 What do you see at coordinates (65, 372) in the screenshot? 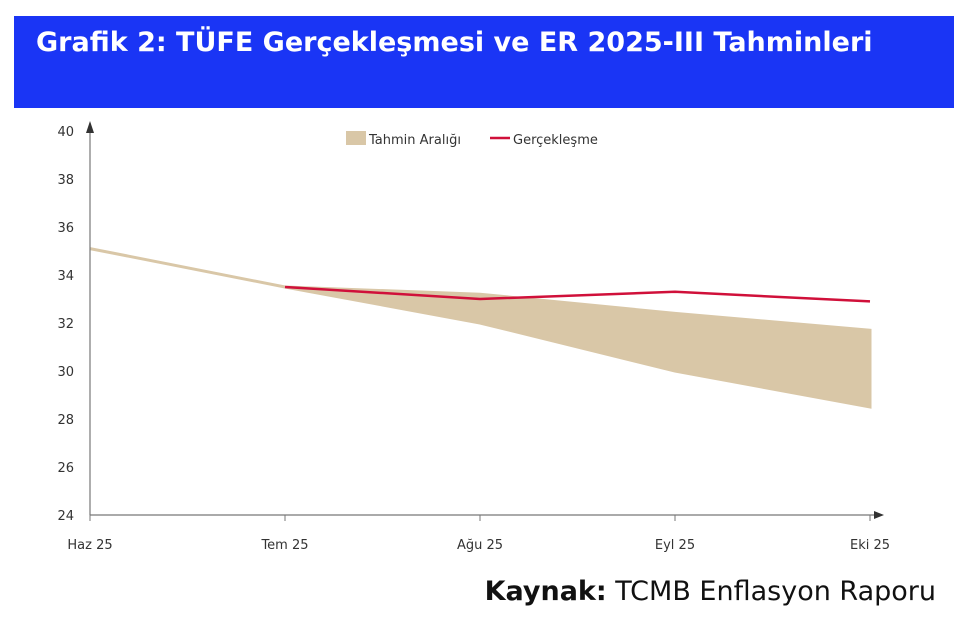
I see `y-tick-label: 30` at bounding box center [65, 372].